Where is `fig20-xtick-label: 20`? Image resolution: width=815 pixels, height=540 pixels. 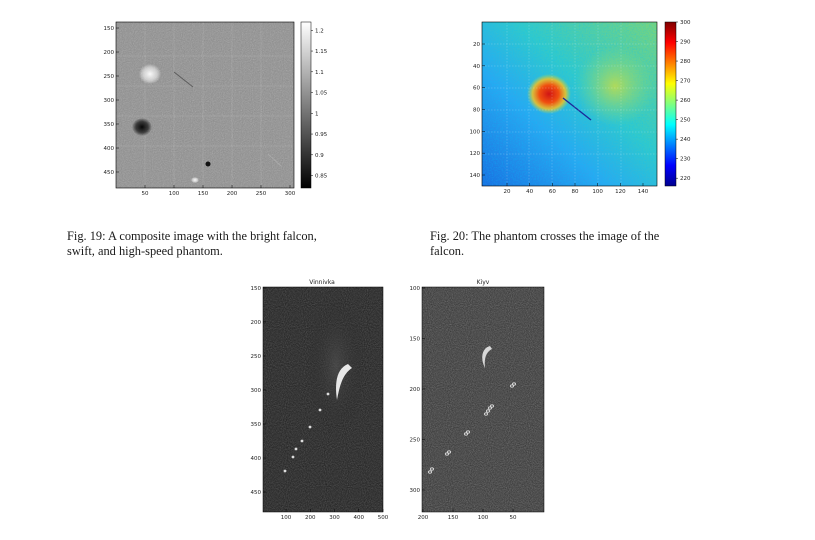 fig20-xtick-label: 20 is located at coordinates (507, 192).